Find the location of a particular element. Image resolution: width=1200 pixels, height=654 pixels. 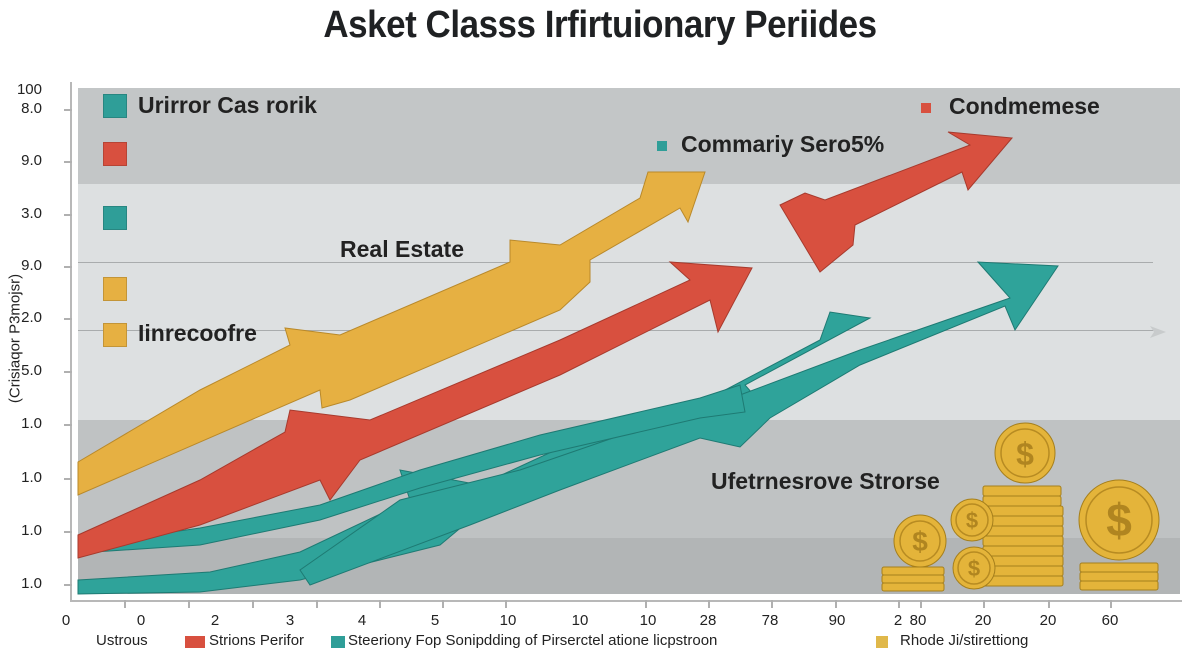

x-tick-label: 28 is located at coordinates (708, 620).